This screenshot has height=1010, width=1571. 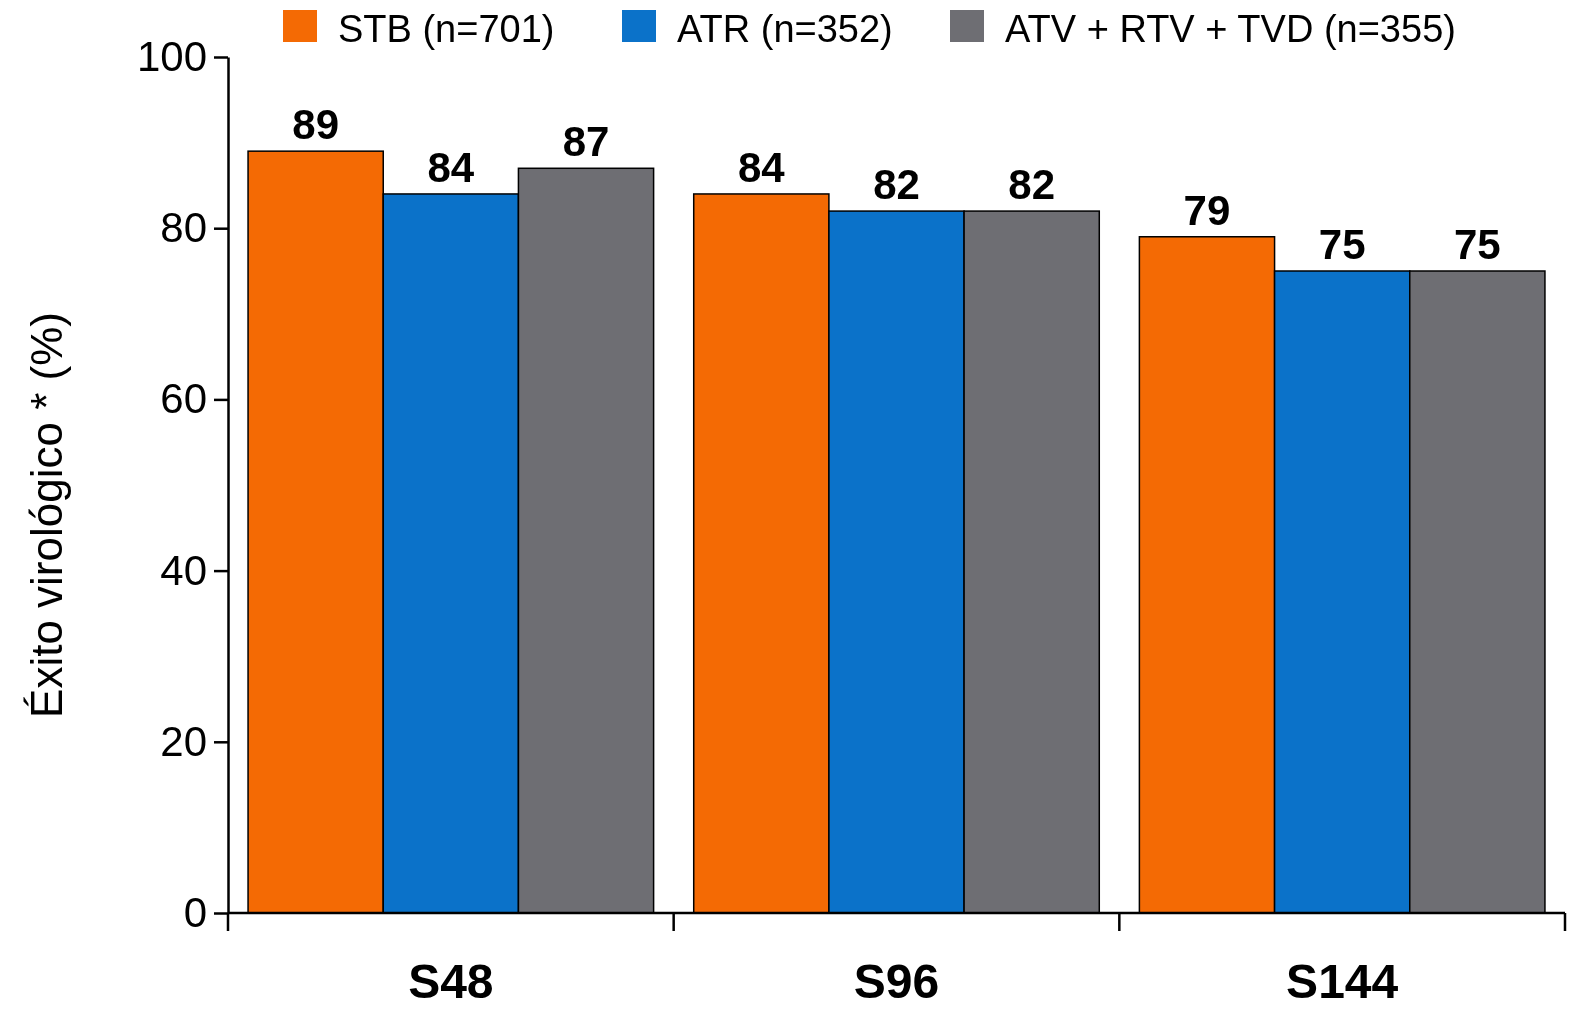 What do you see at coordinates (1230, 29) in the screenshot?
I see `legend-label: ATV + RTV + TVD (n=355)` at bounding box center [1230, 29].